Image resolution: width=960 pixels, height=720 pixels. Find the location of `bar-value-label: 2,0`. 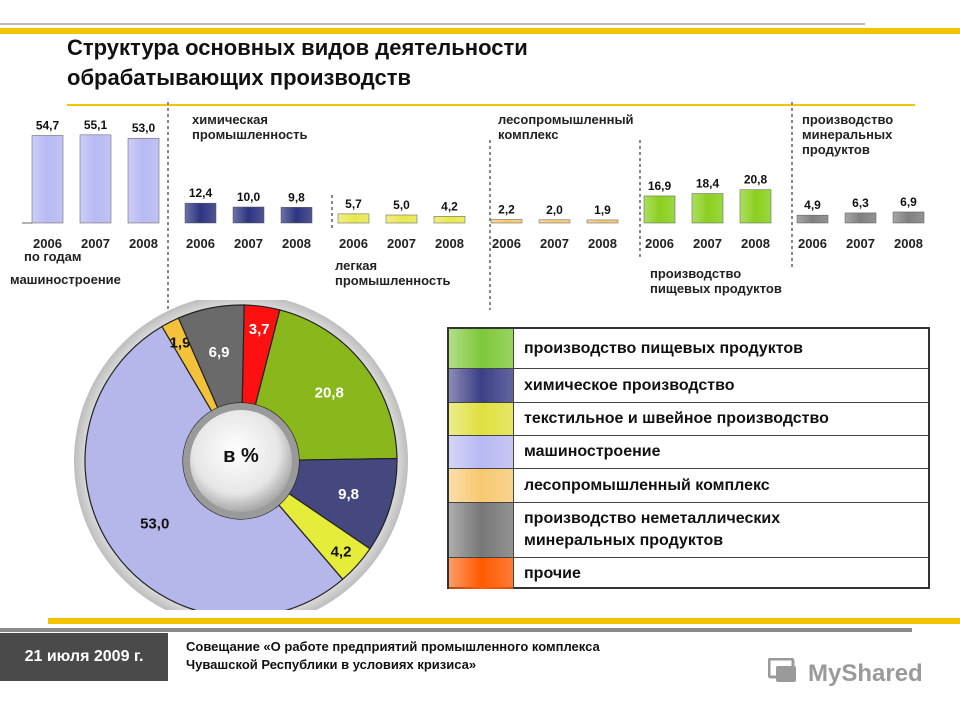

bar-value-label: 2,0 is located at coordinates (554, 210).